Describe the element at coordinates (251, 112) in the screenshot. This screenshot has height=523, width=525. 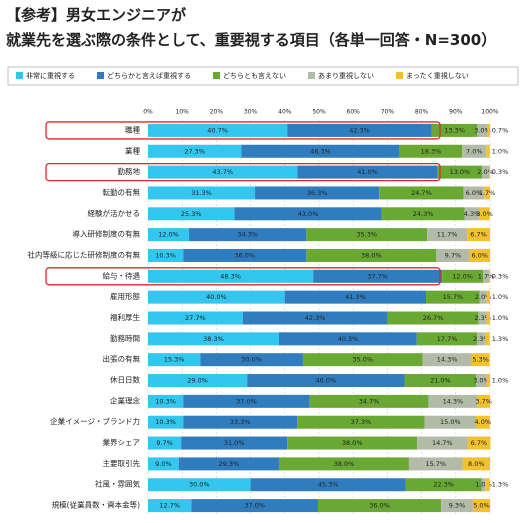
I see `x-tick-label: 30%` at that location.